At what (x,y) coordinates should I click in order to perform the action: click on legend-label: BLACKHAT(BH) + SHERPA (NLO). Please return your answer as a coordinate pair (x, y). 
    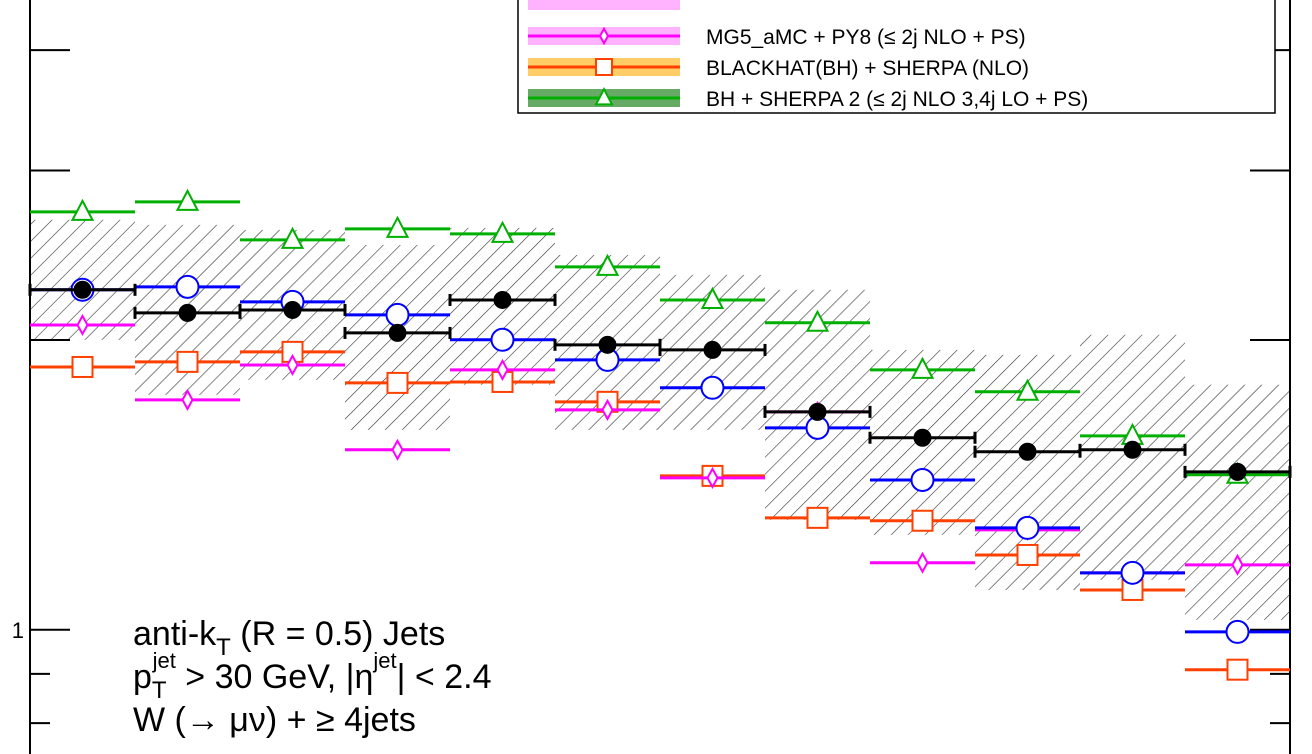
    Looking at the image, I should click on (867, 68).